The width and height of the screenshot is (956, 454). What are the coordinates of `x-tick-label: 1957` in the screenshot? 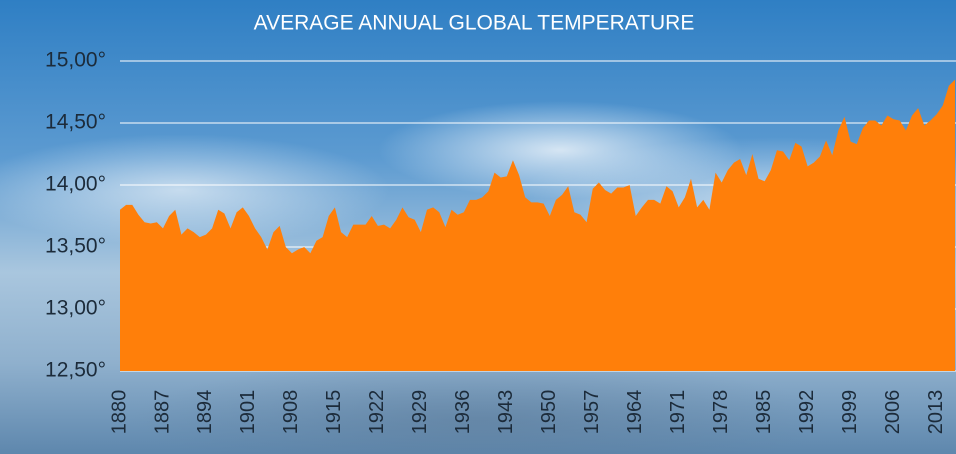 It's located at (592, 412).